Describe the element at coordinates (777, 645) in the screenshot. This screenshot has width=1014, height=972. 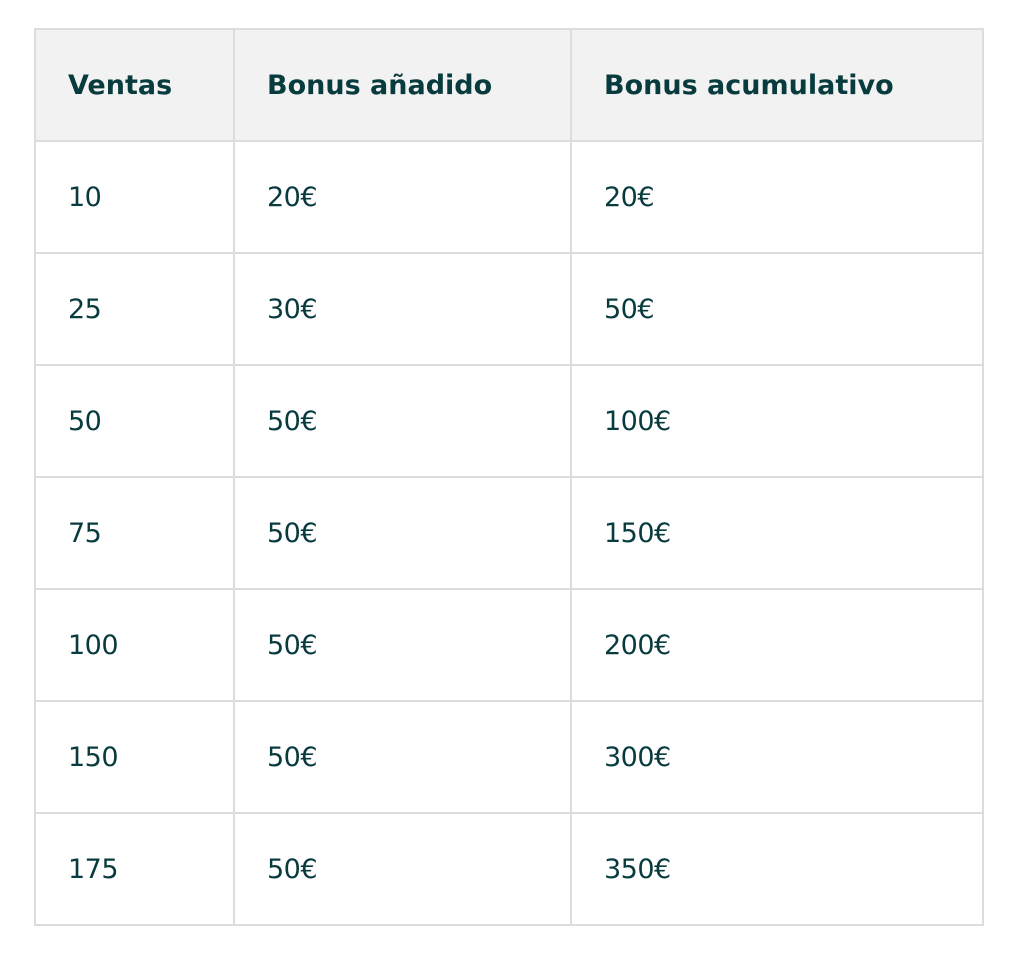
I see `cell-bonus-acumulativo: 200€` at that location.